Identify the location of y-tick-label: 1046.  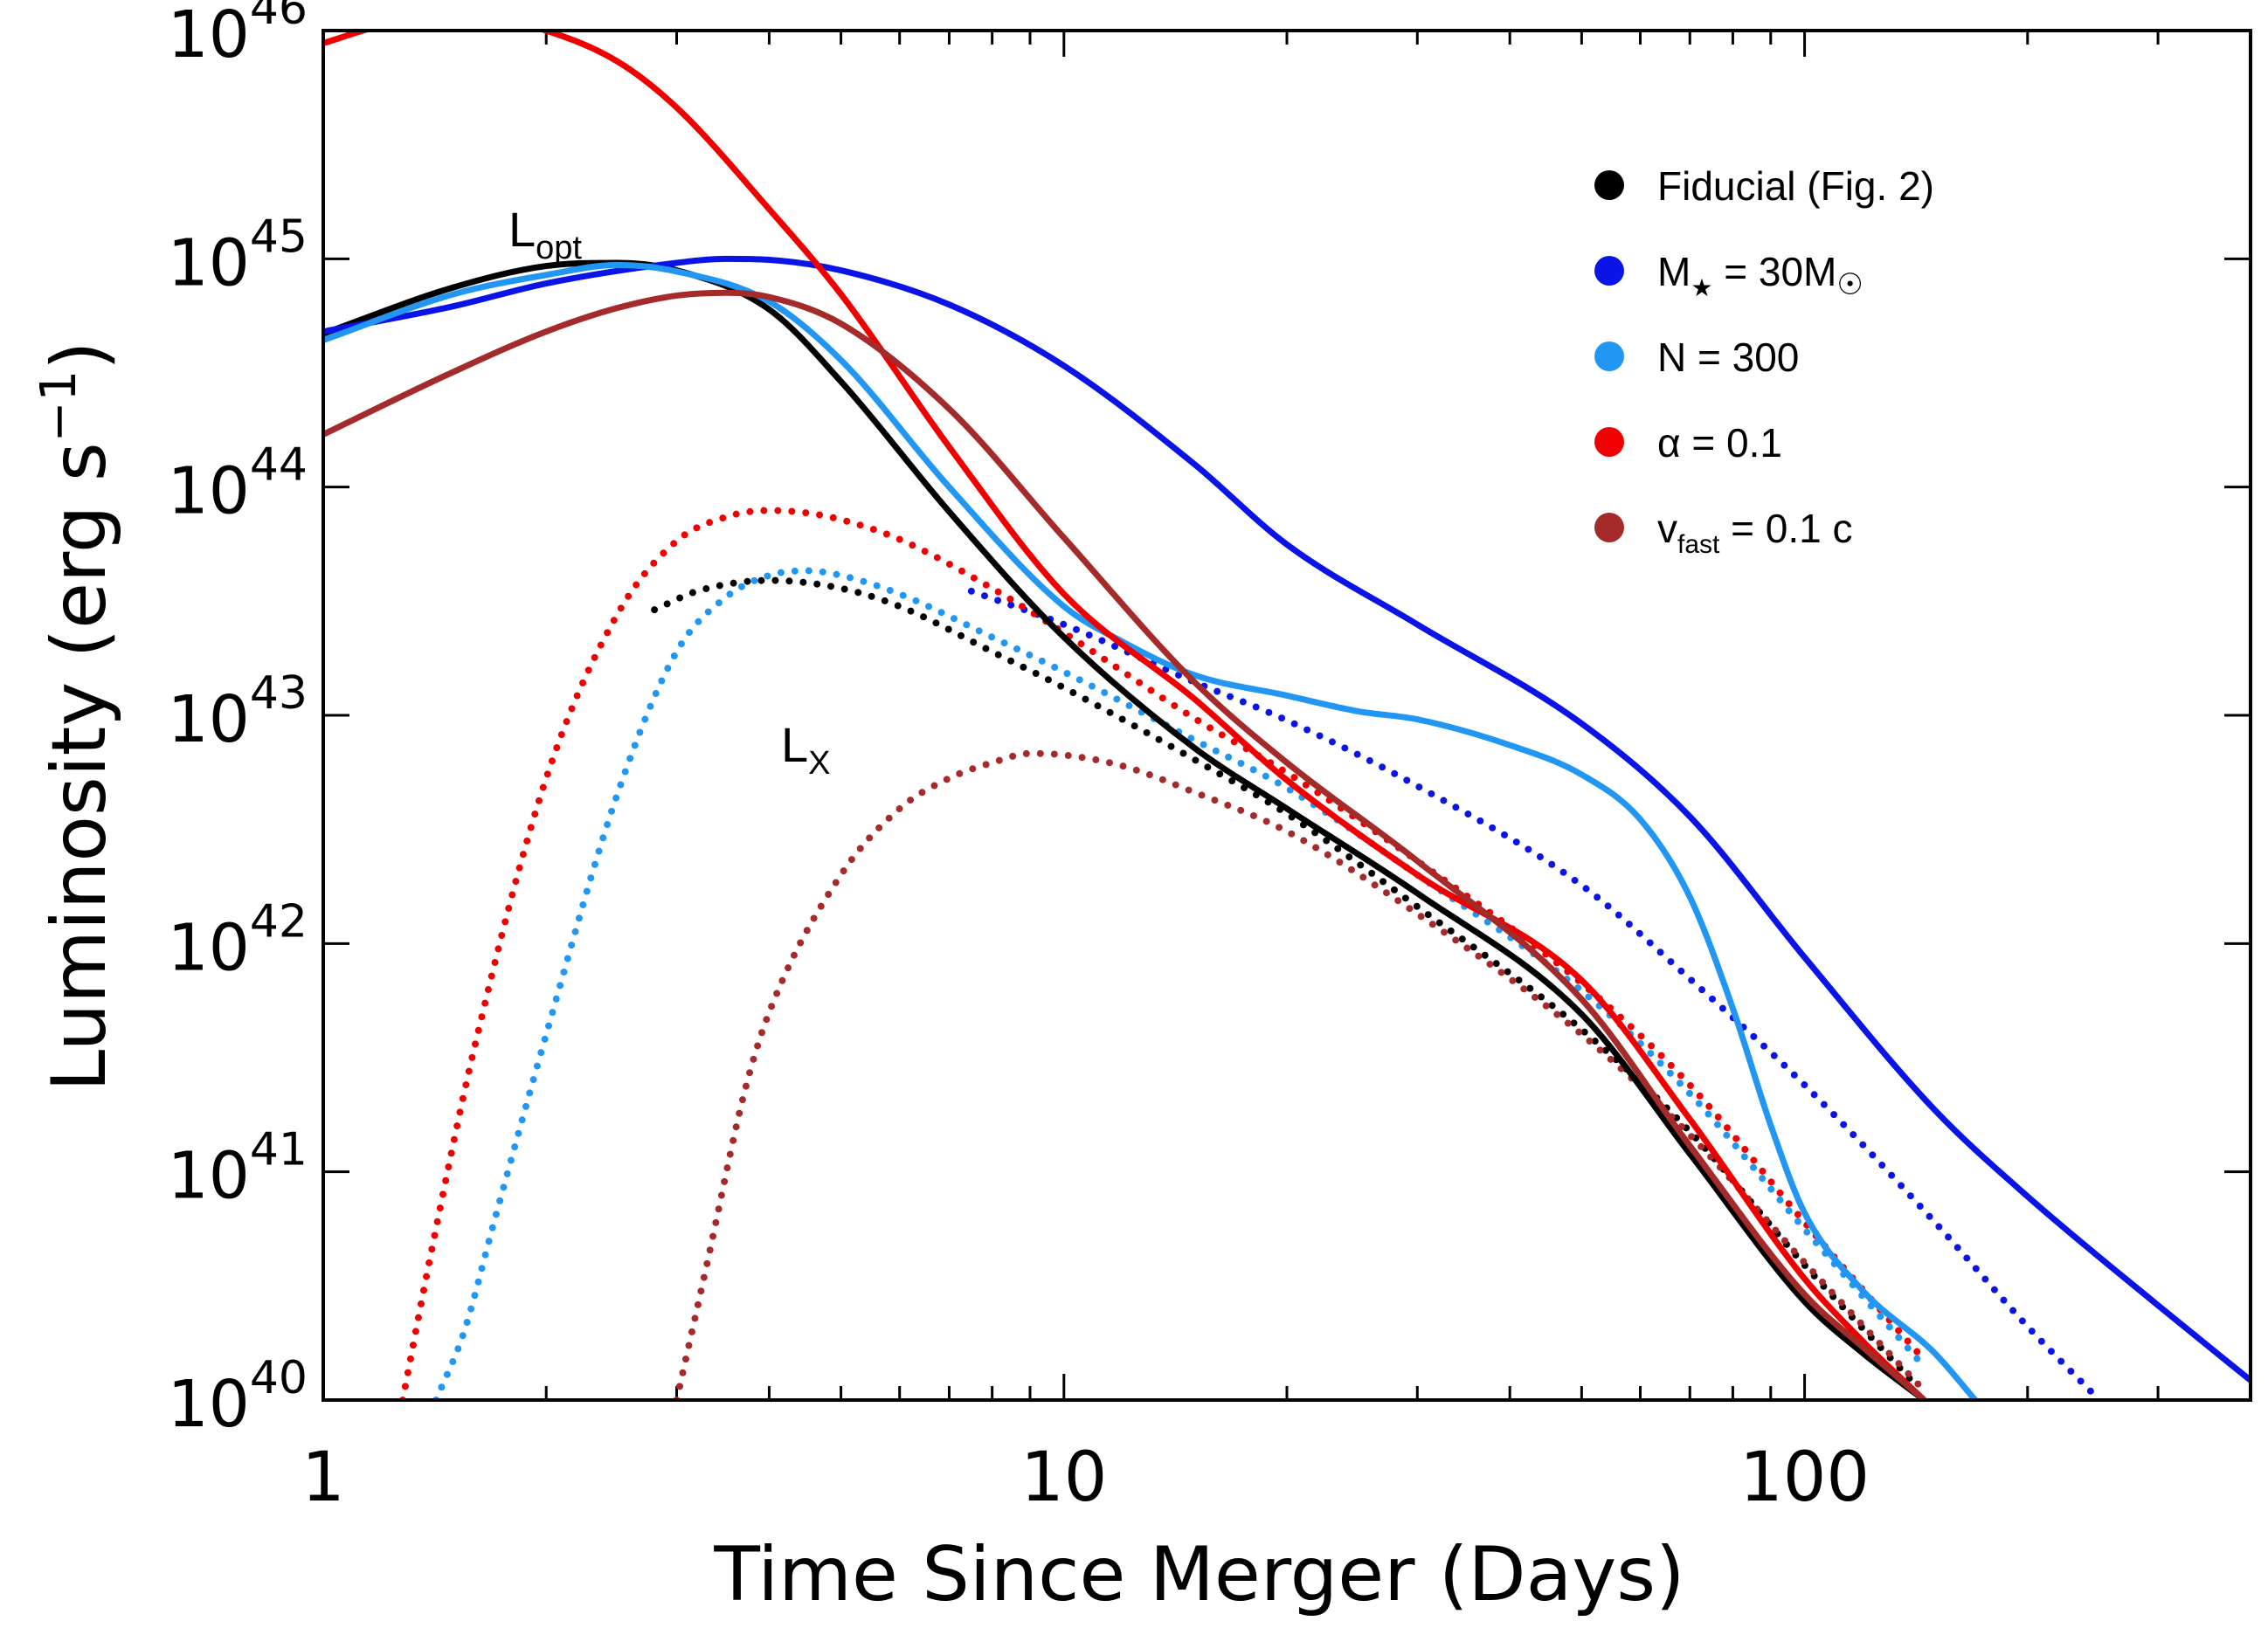
(238, 36).